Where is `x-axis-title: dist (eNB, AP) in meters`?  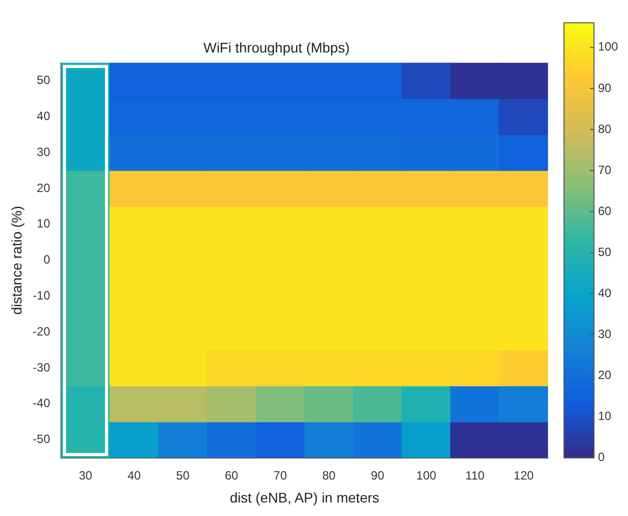
x-axis-title: dist (eNB, AP) in meters is located at coordinates (305, 497).